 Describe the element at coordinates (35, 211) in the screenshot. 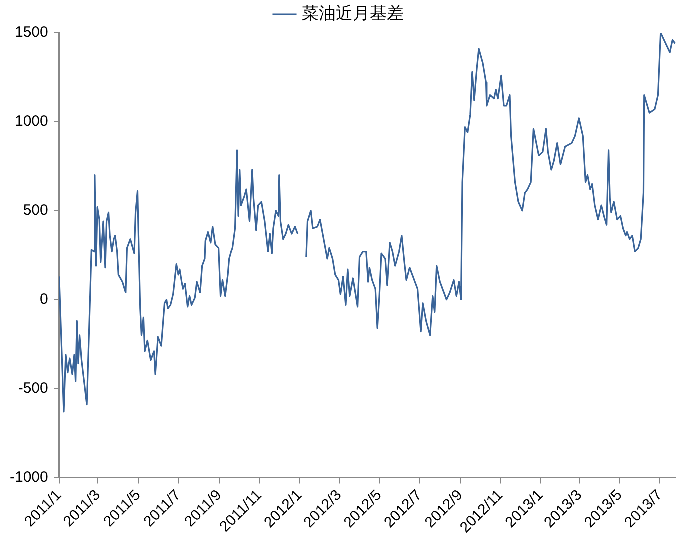

I see `y-tick-label: 500` at that location.